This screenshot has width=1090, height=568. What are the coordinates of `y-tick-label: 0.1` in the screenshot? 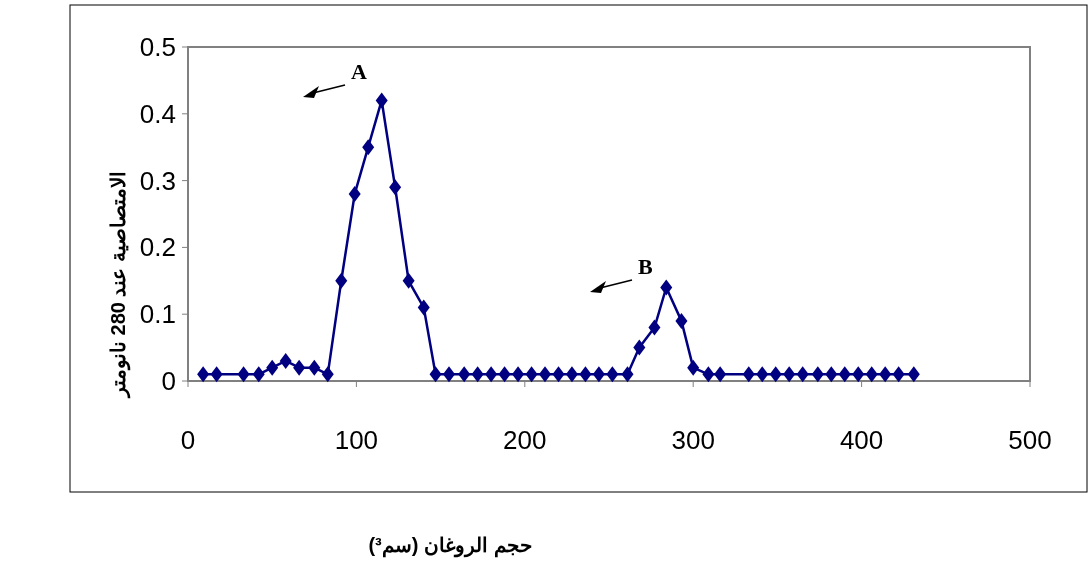 It's located at (157, 314).